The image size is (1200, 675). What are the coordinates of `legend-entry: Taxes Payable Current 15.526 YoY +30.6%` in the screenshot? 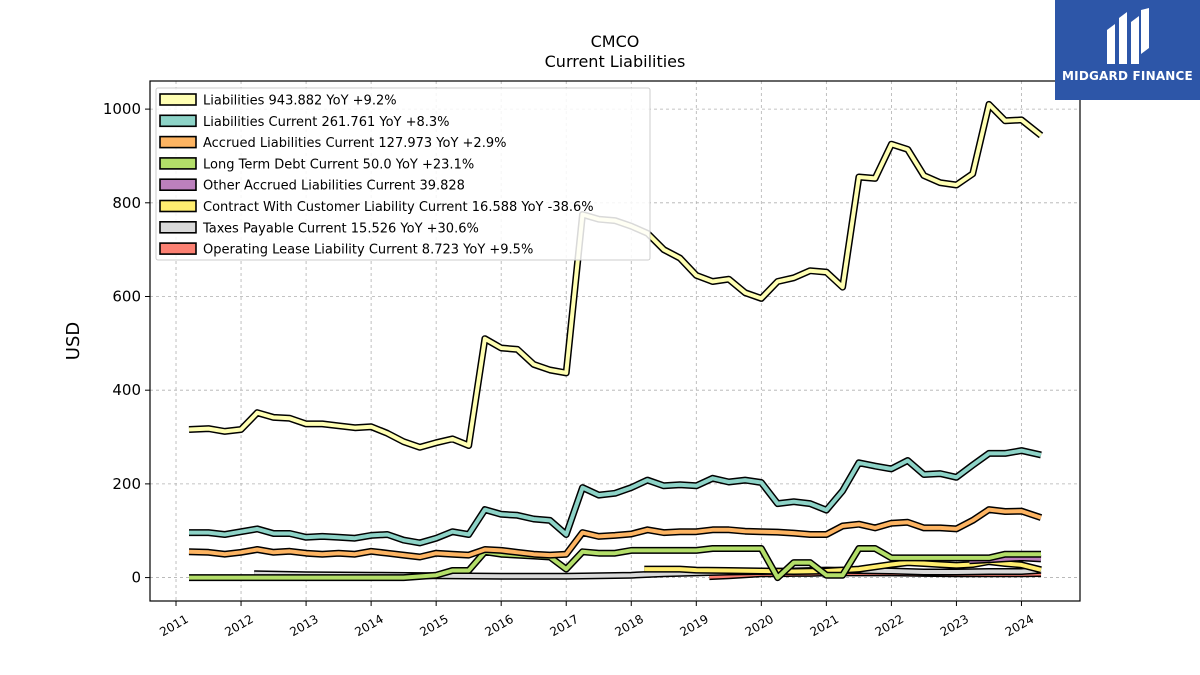 It's located at (340, 228).